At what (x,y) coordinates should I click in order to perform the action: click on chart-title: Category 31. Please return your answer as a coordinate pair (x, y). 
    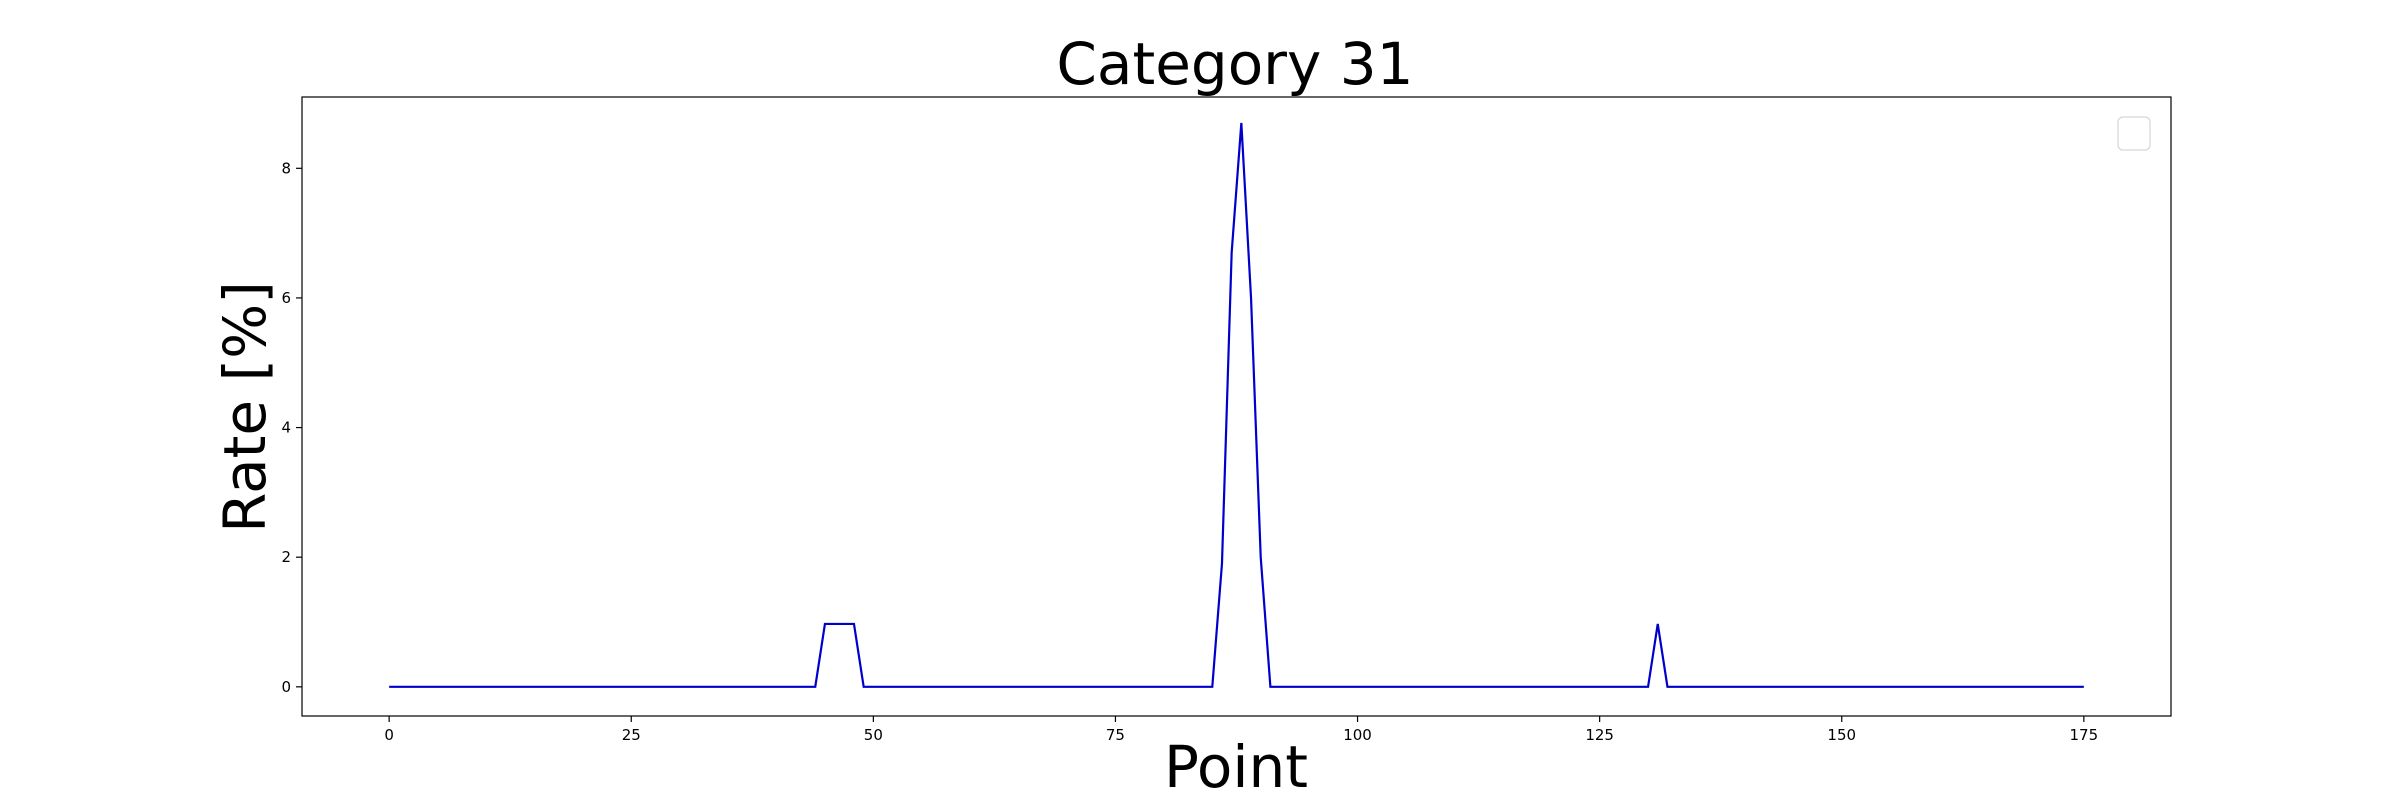
    Looking at the image, I should click on (1234, 64).